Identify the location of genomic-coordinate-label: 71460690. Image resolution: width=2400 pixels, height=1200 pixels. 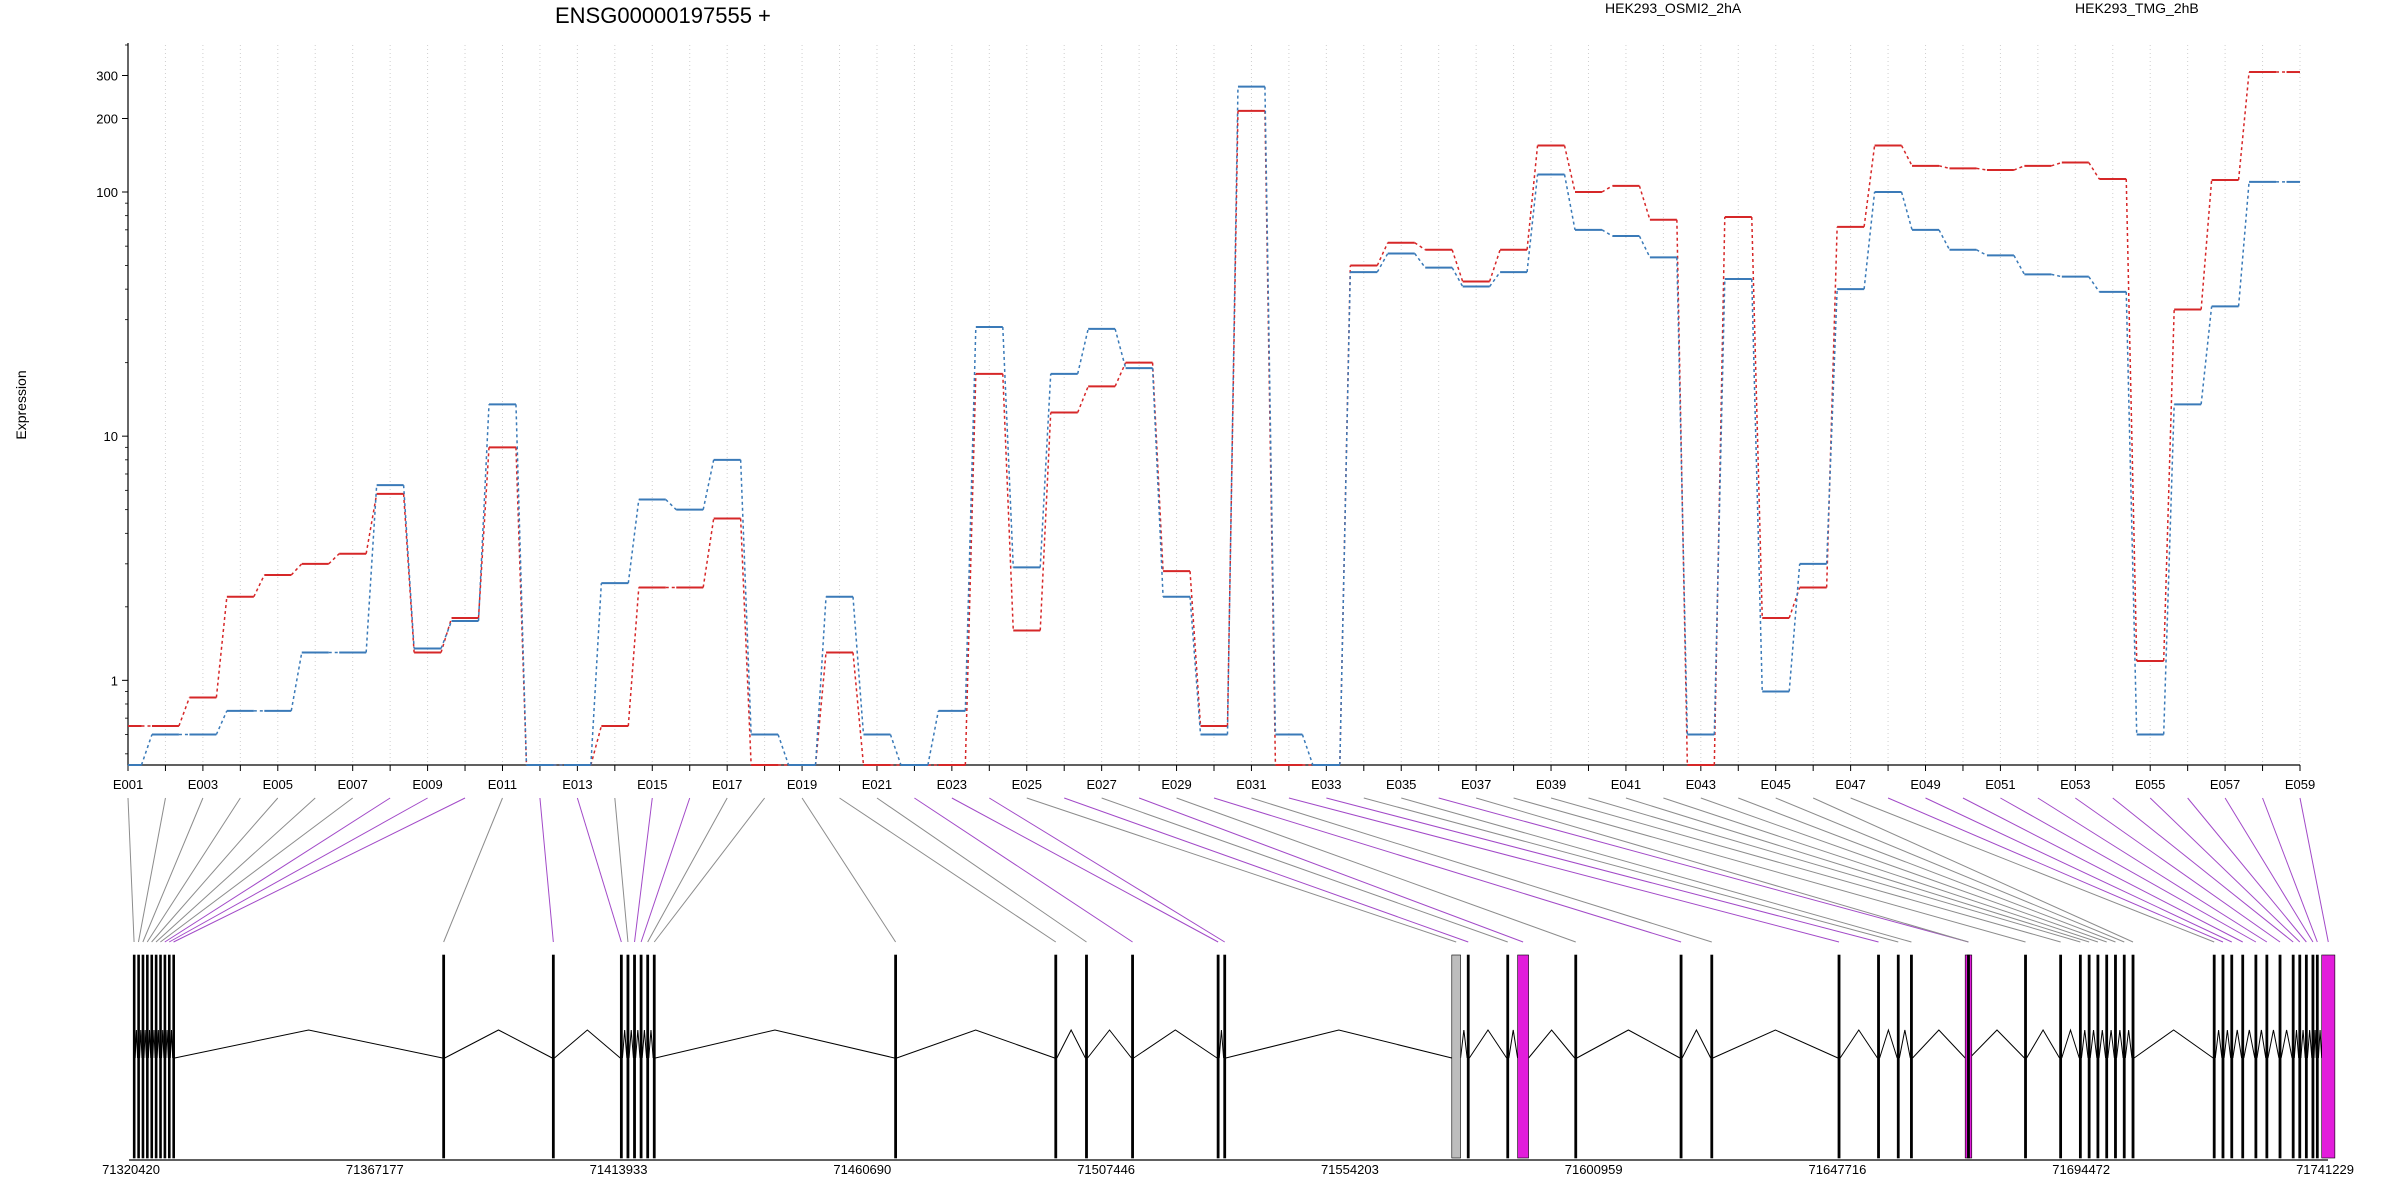
(862, 1169).